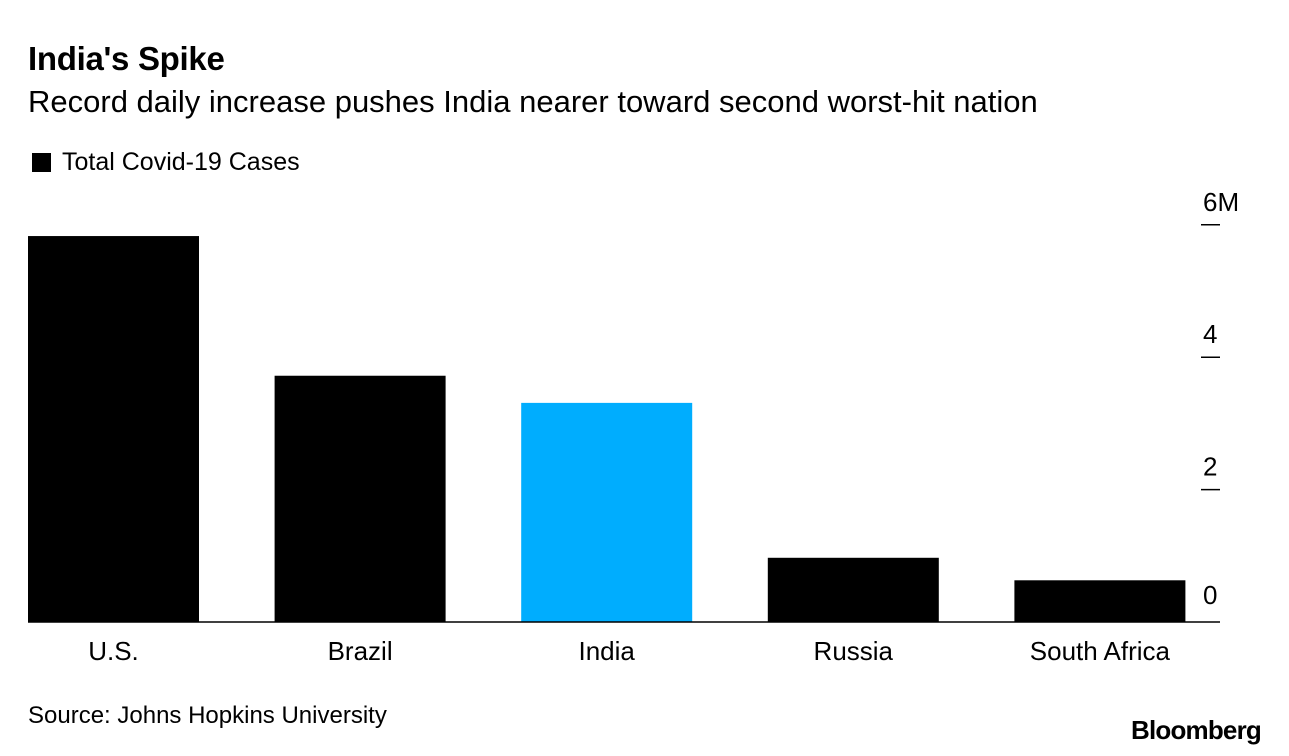  I want to click on bar-south-africa, so click(1100, 601).